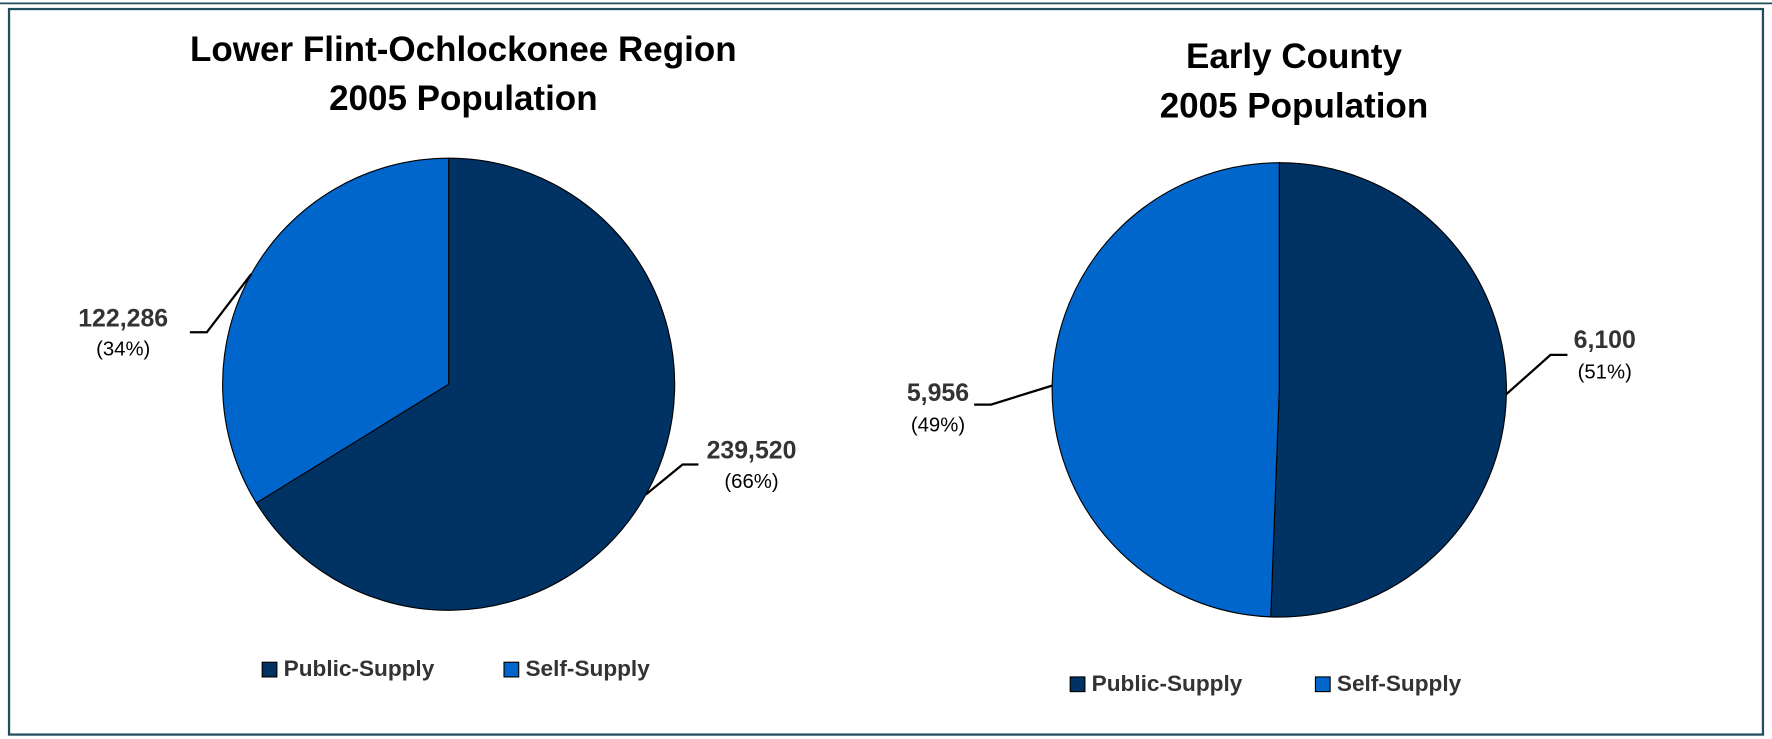 This screenshot has height=739, width=1772. I want to click on chart-title: Early County, so click(1294, 56).